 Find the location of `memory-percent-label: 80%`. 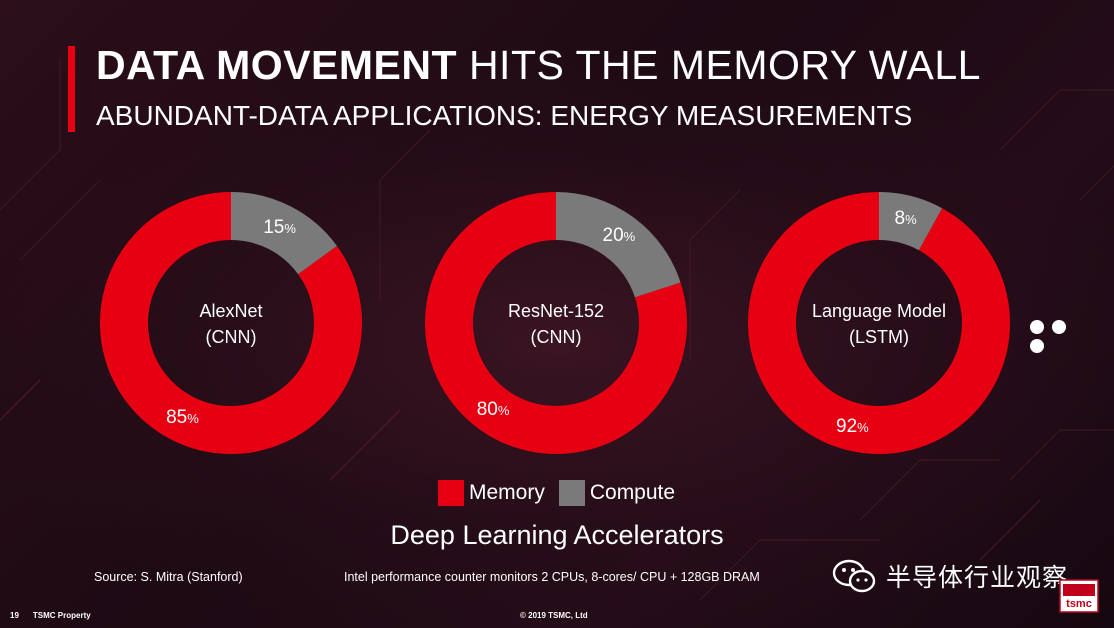

memory-percent-label: 80% is located at coordinates (493, 409).